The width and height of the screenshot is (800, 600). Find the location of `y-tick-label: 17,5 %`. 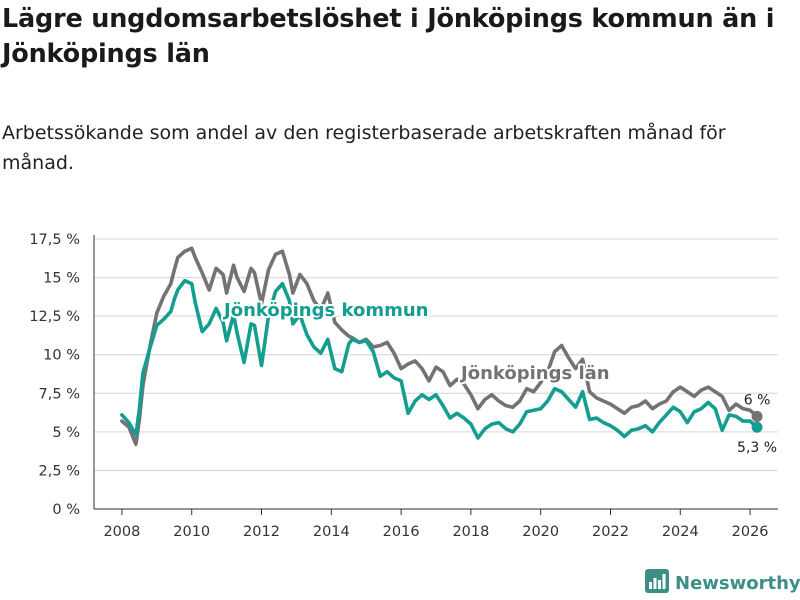

y-tick-label: 17,5 % is located at coordinates (54, 240).